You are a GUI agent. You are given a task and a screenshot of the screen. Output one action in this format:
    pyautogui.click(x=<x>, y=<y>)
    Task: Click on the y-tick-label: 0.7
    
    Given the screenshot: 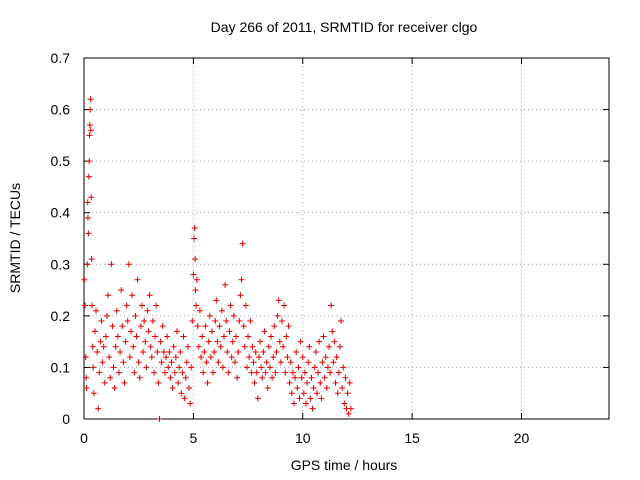 What is the action you would take?
    pyautogui.click(x=61, y=58)
    